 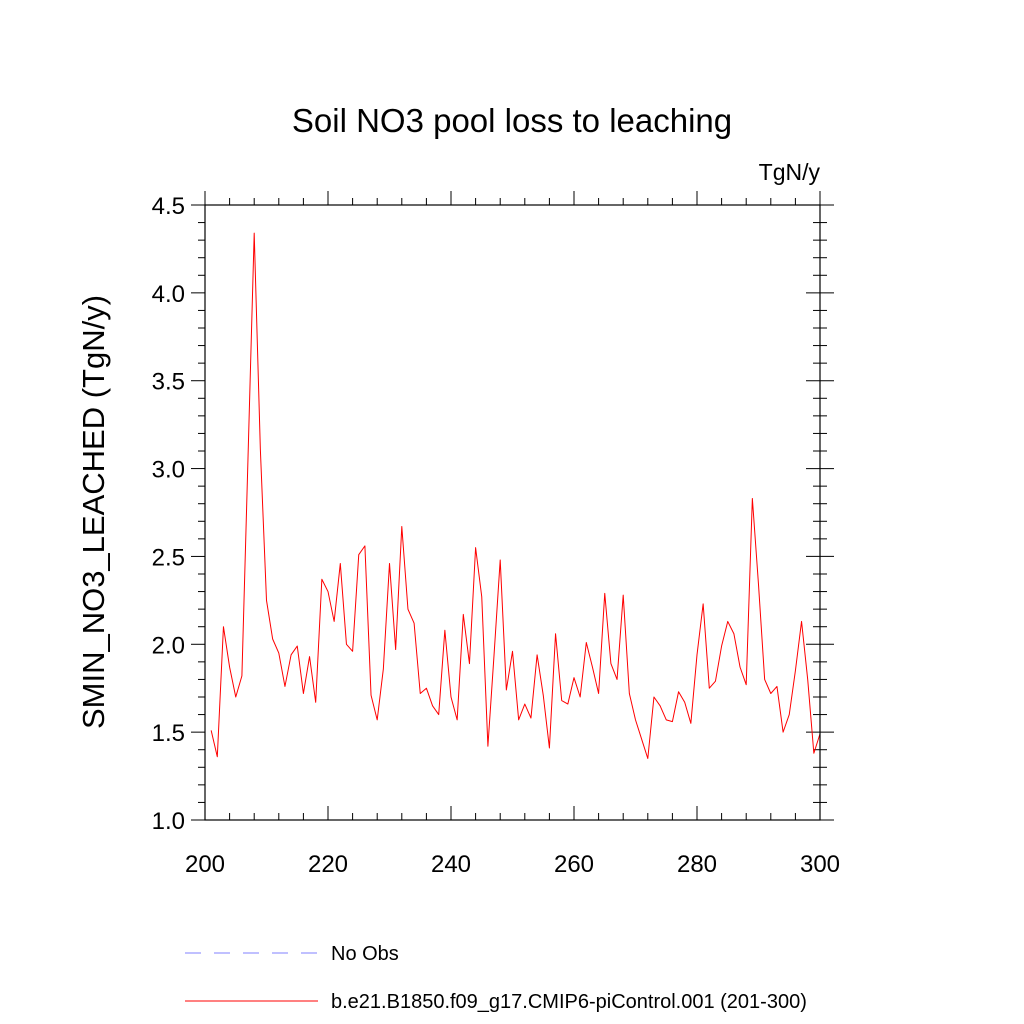 I want to click on y-tick-label: 2.5, so click(x=168, y=557).